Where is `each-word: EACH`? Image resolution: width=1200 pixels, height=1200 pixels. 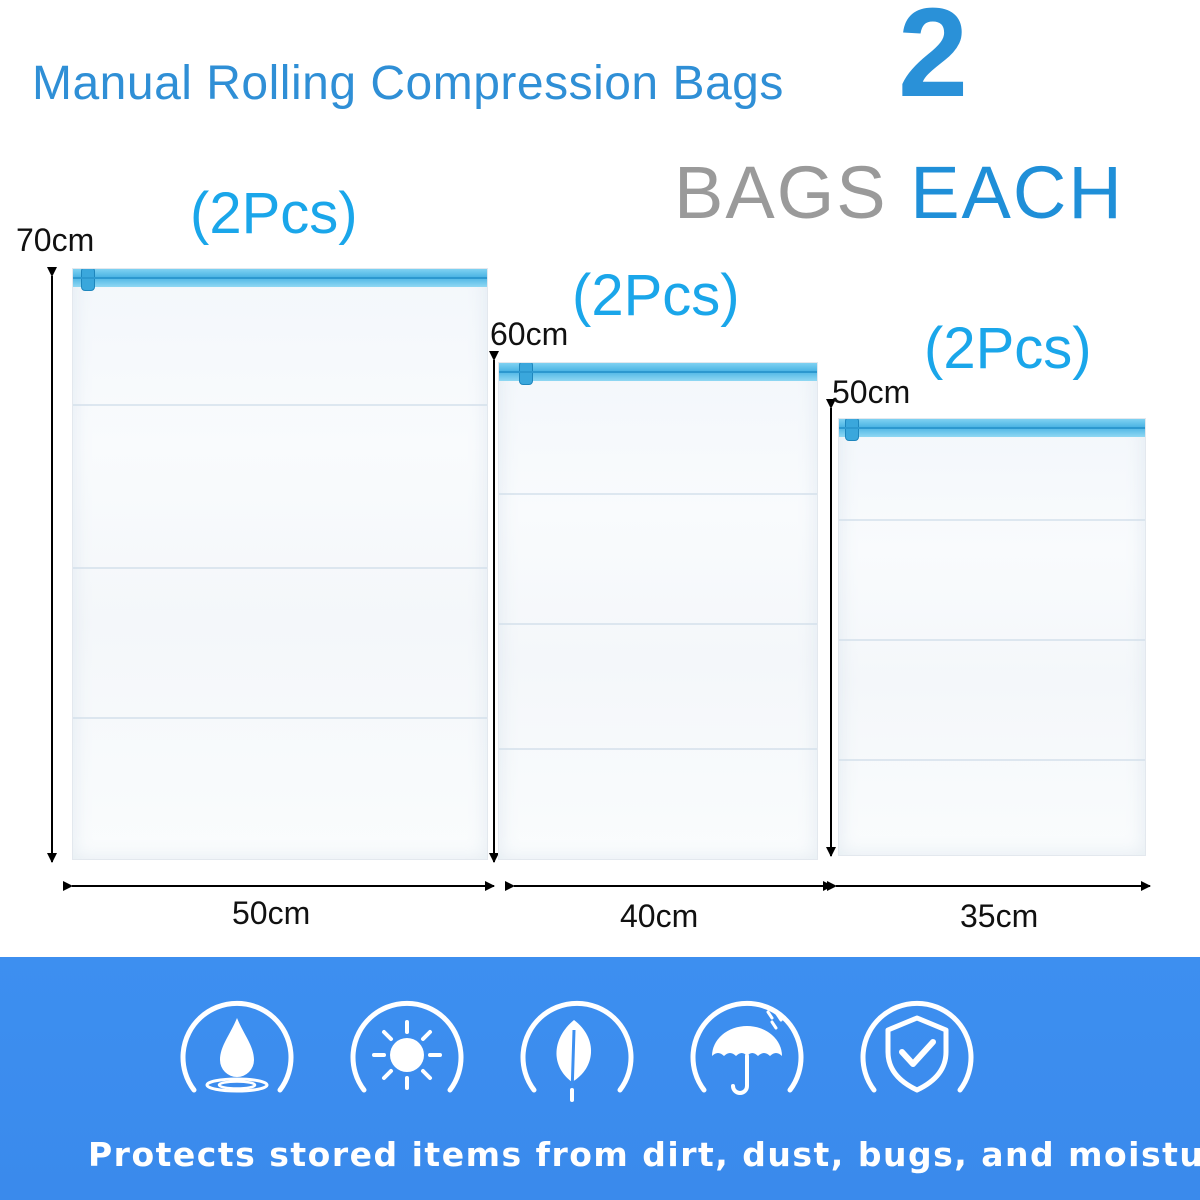 each-word: EACH is located at coordinates (1017, 192).